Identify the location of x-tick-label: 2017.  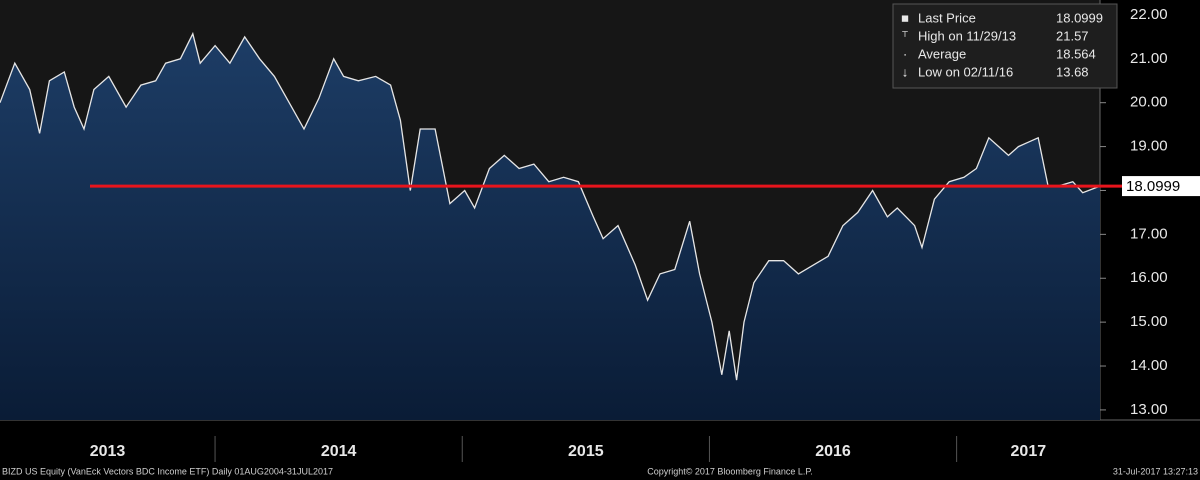
(1029, 451).